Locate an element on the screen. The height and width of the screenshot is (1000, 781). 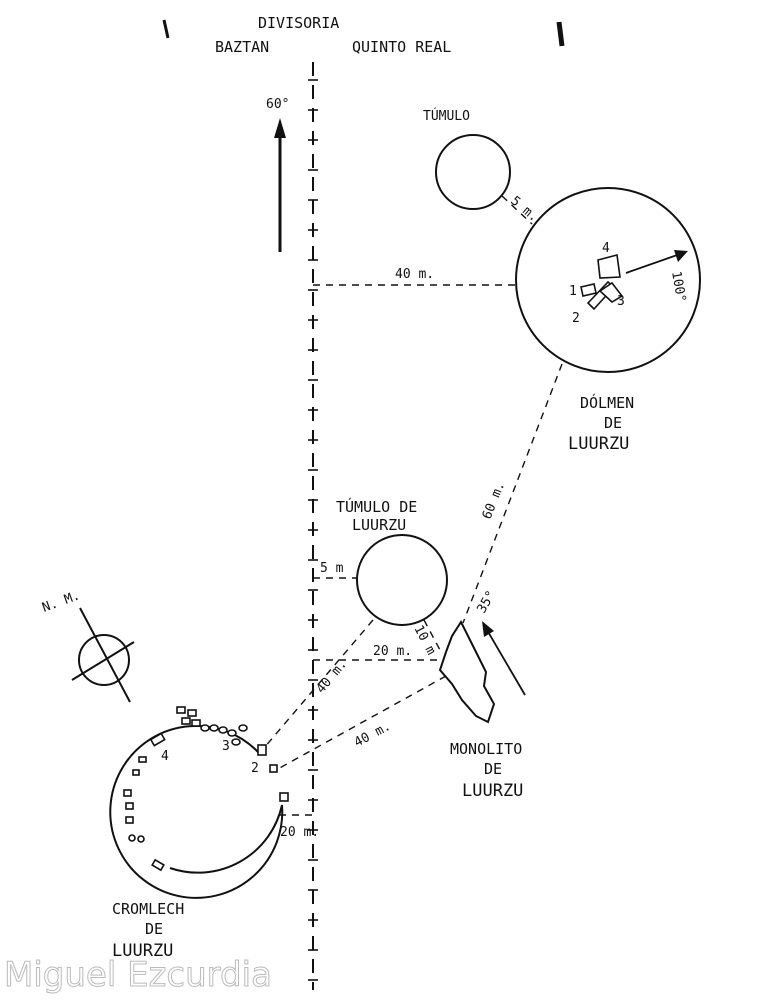
dolmen-label-2: DE is located at coordinates (613, 423).